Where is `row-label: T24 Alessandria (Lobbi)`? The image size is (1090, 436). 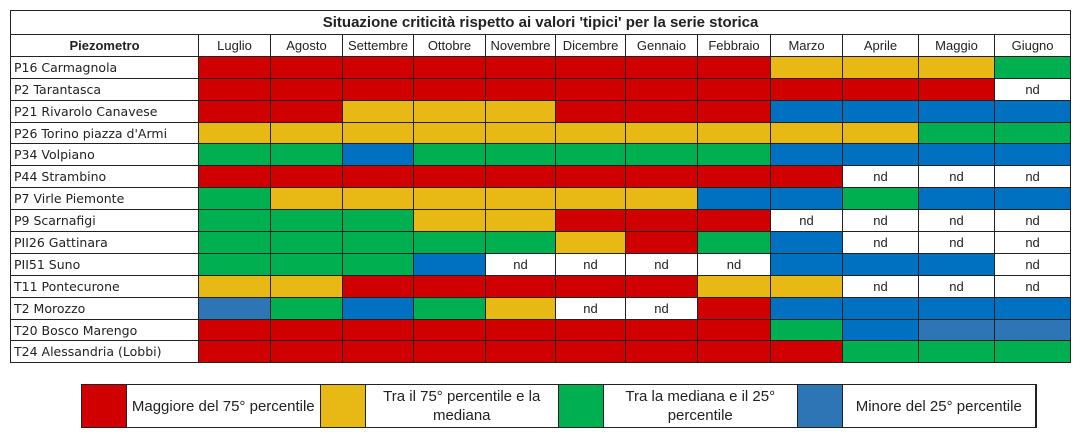
row-label: T24 Alessandria (Lobbi) is located at coordinates (104, 352).